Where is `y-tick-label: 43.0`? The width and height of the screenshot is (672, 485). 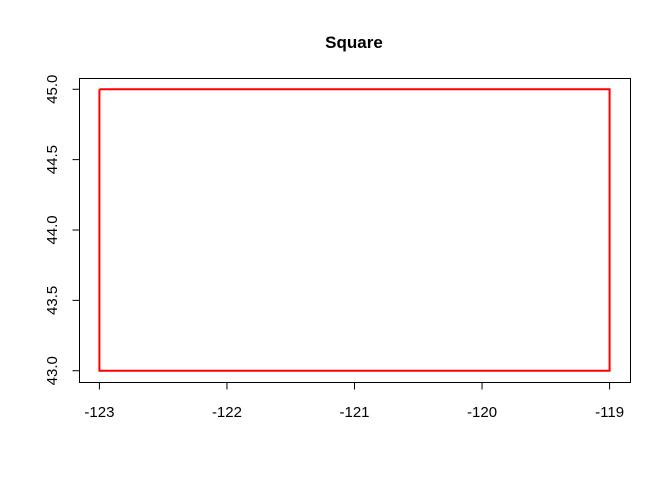
y-tick-label: 43.0 is located at coordinates (52, 370).